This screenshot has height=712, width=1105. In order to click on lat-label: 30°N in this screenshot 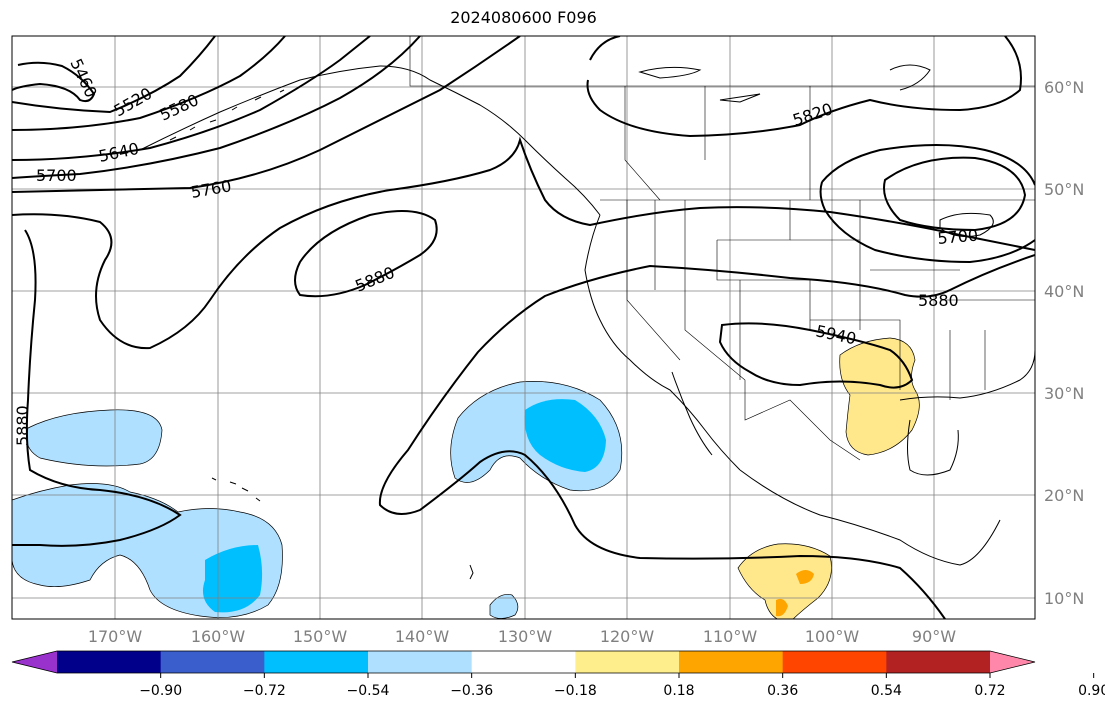, I will do `click(1064, 393)`.